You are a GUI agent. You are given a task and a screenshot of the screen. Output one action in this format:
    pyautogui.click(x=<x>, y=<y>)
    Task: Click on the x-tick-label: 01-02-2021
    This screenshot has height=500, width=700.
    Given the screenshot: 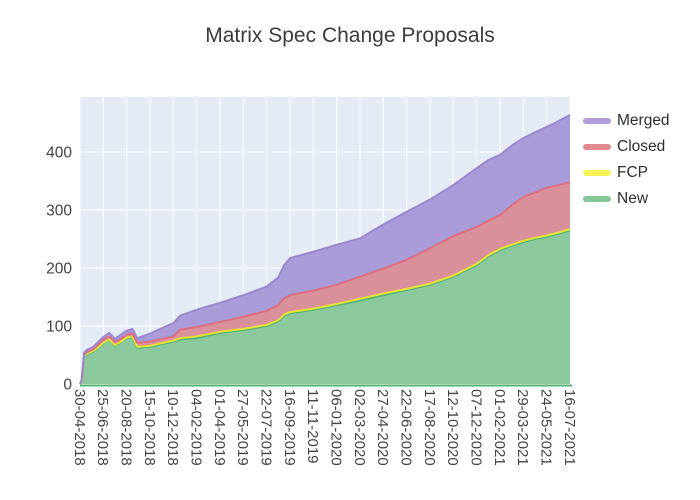 What is the action you would take?
    pyautogui.click(x=499, y=427)
    